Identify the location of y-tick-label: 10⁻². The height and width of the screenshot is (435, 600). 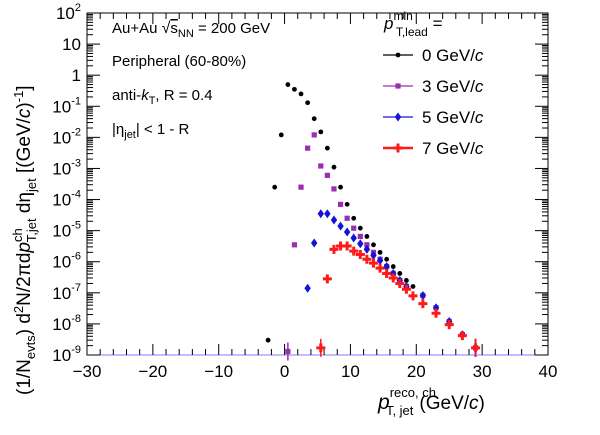
(66, 136).